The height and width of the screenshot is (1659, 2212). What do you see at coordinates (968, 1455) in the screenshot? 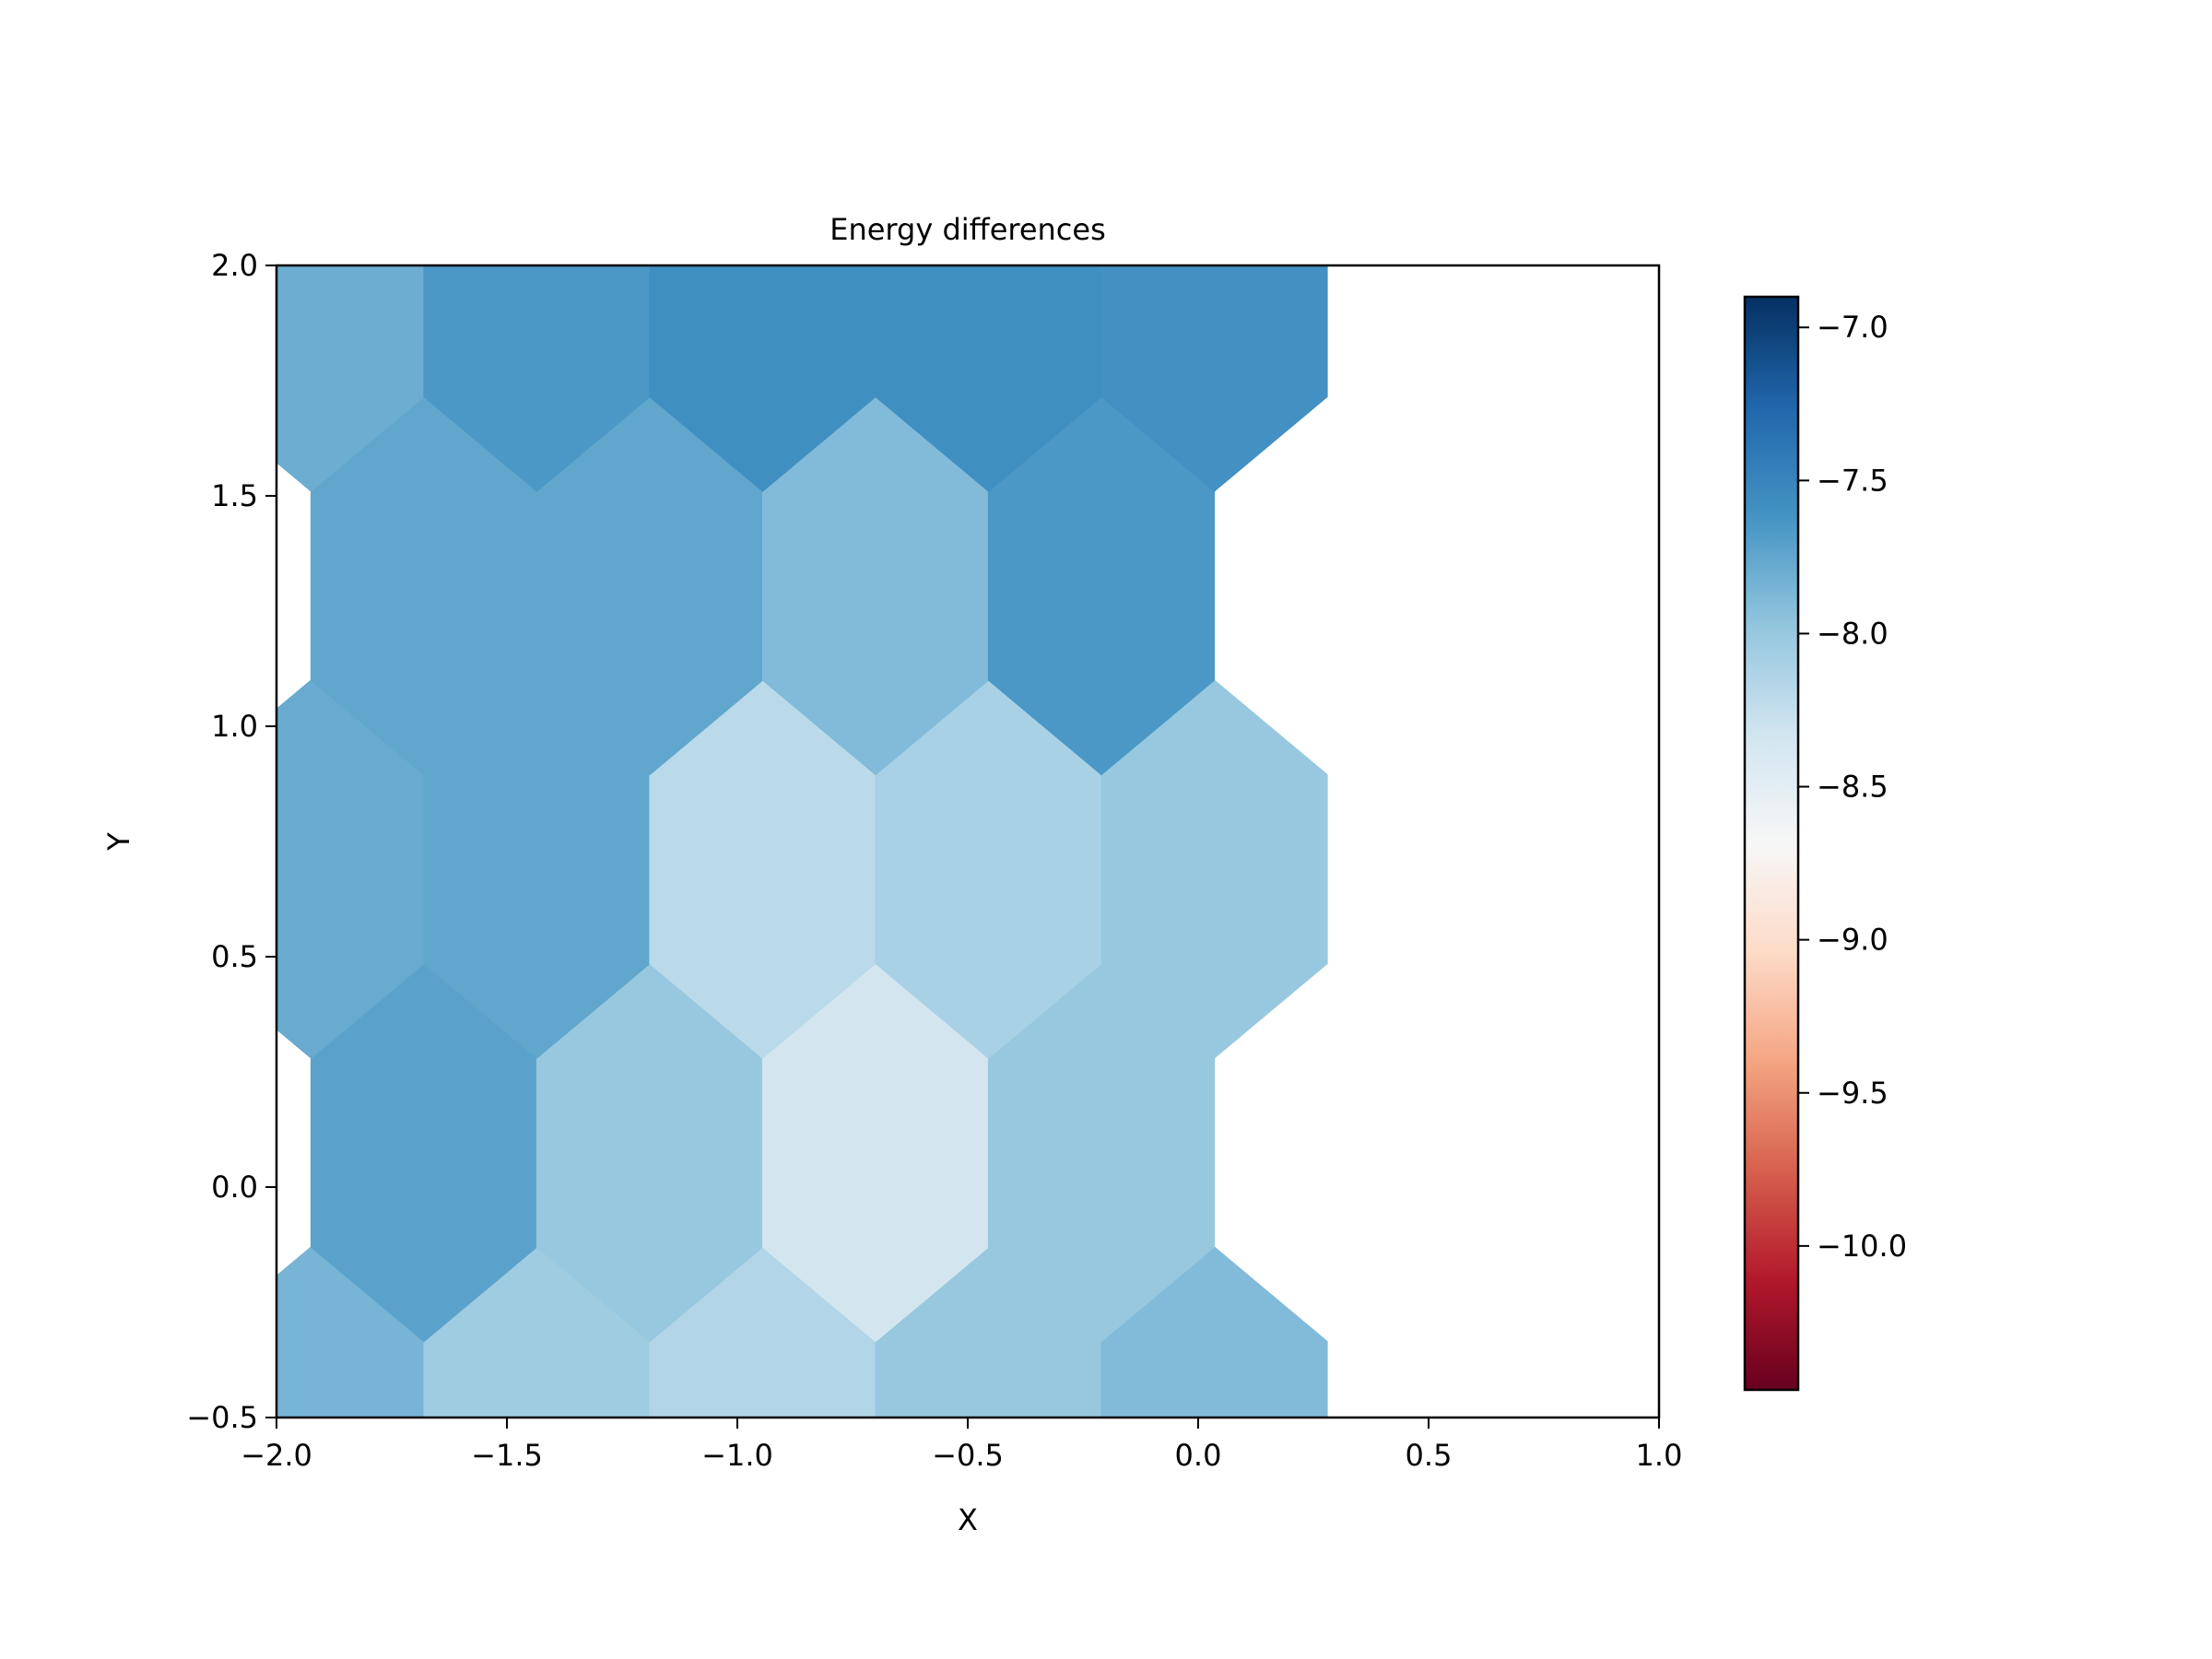
I see `x-tick-label: −0.5` at bounding box center [968, 1455].